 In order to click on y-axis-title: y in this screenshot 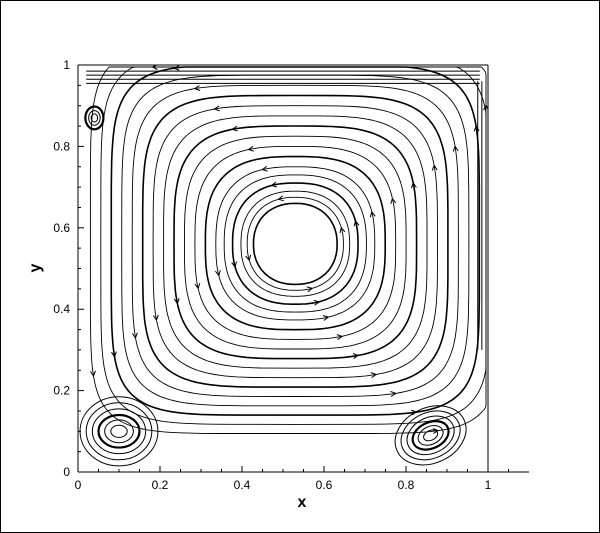, I will do `click(35, 267)`.